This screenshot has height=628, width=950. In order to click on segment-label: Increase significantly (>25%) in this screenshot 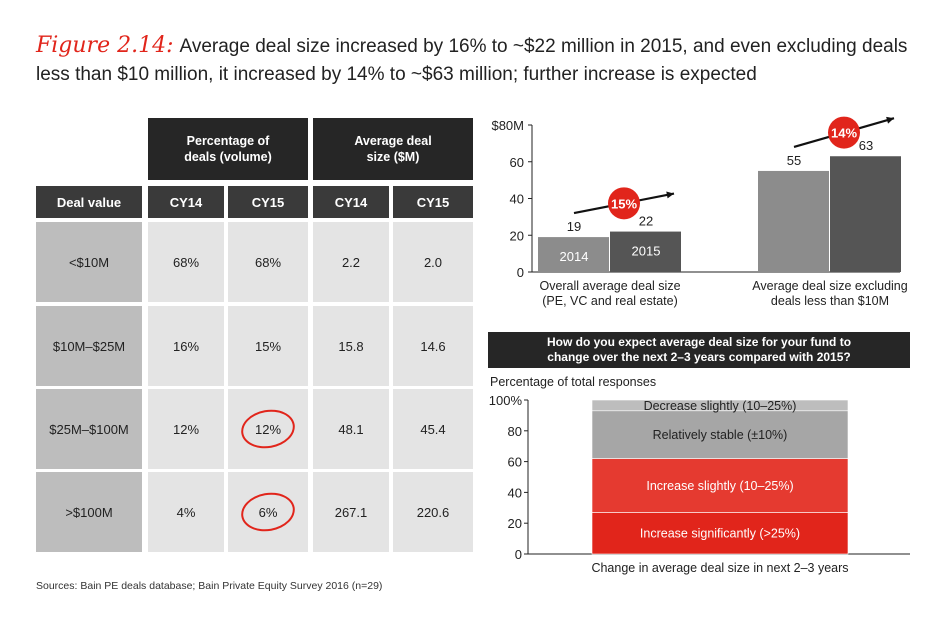, I will do `click(720, 534)`.